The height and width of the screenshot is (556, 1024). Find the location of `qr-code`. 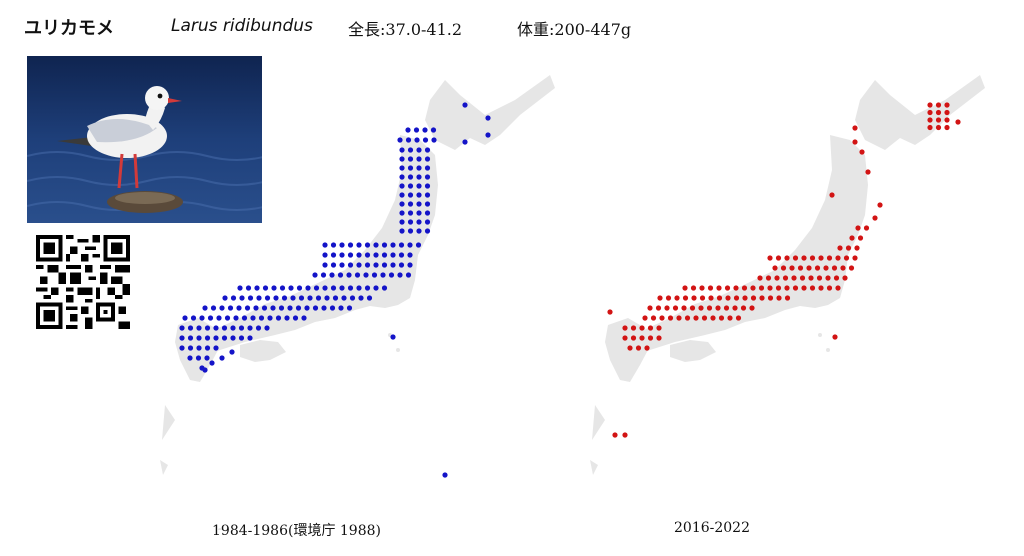

qr-code is located at coordinates (83, 282).